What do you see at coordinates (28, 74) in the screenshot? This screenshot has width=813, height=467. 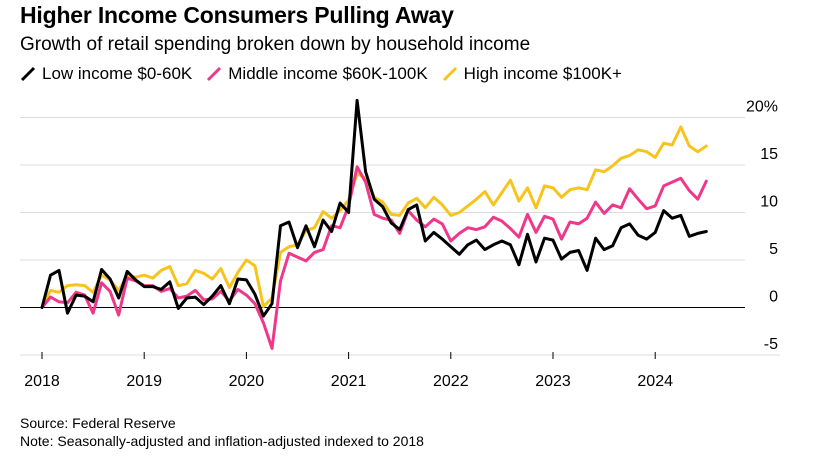 I see `legend-swatch-low-income` at bounding box center [28, 74].